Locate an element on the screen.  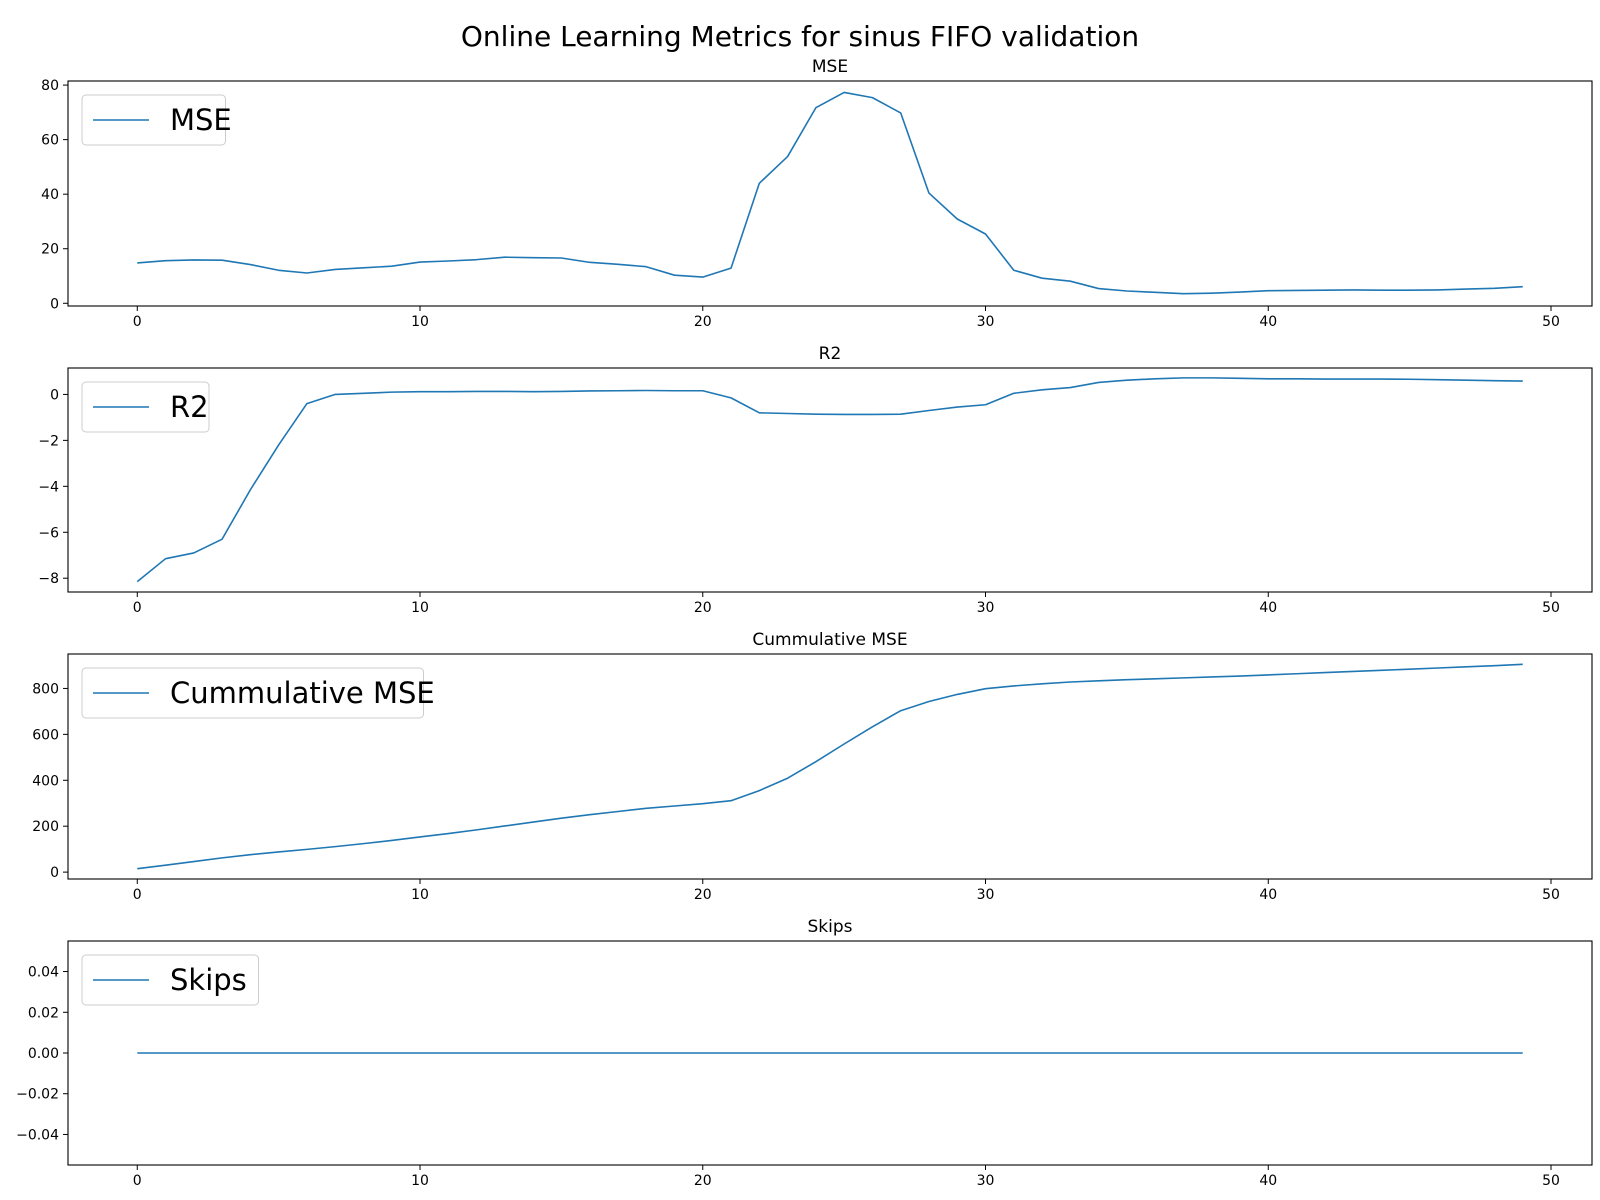
y-tick-label: 0.00 is located at coordinates (43, 1054).